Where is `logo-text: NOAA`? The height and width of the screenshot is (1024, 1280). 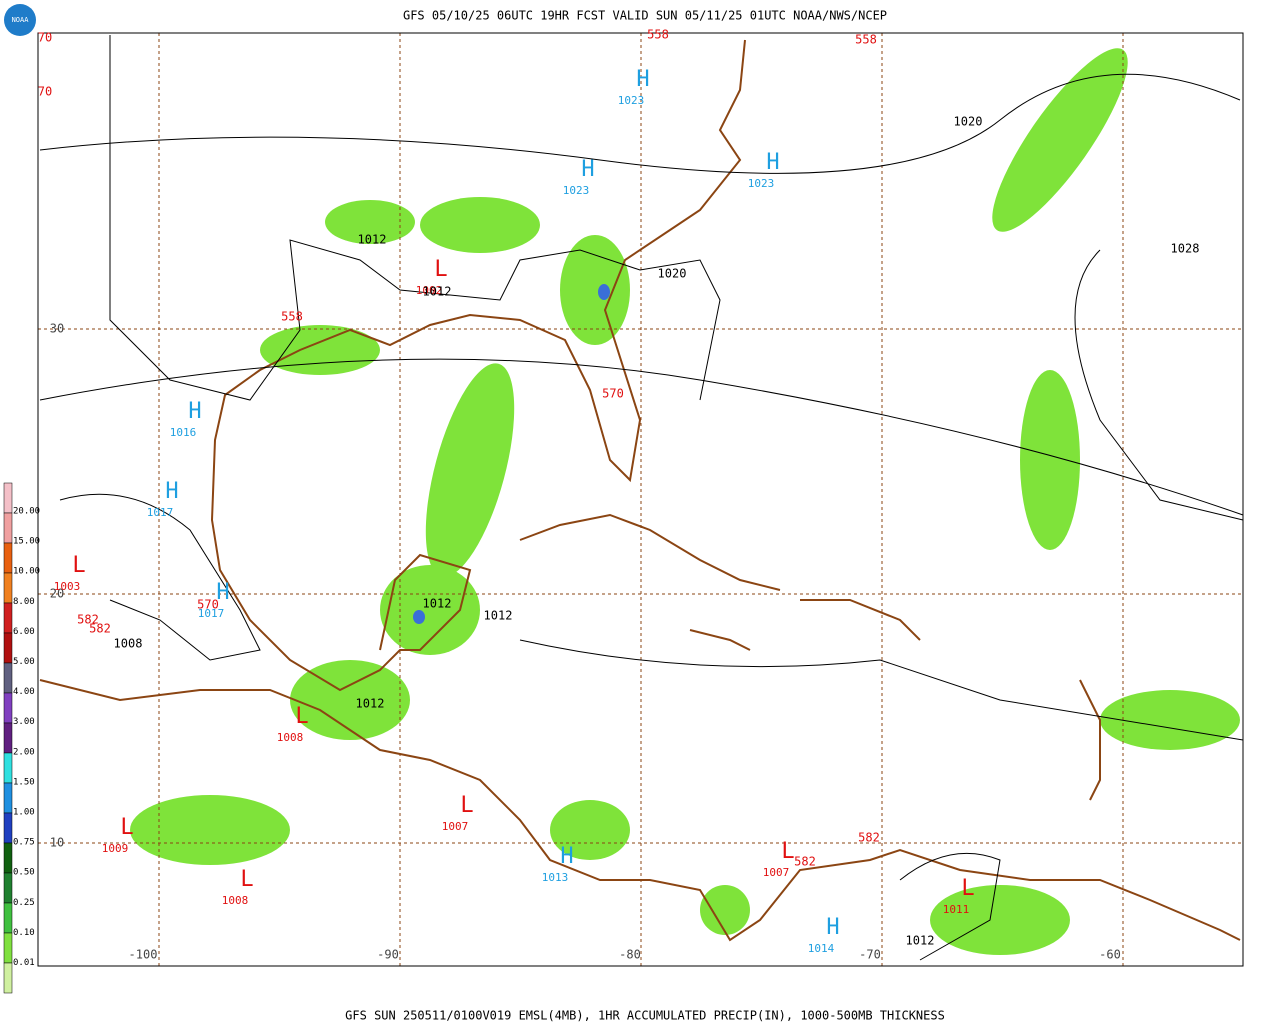 logo-text: NOAA is located at coordinates (21, 20).